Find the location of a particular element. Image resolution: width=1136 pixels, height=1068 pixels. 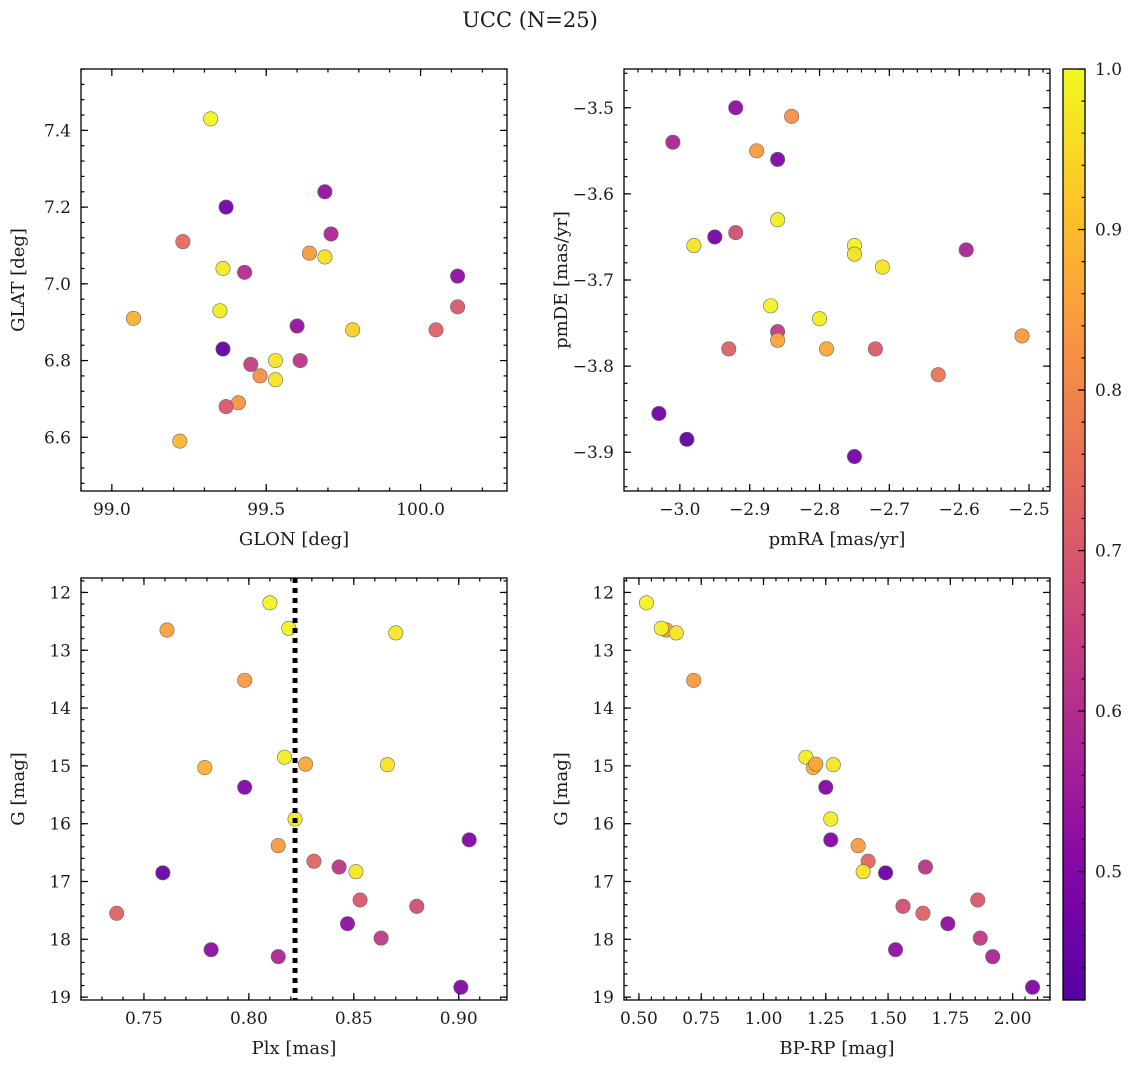

y-tick-label: −3.9 is located at coordinates (593, 453).